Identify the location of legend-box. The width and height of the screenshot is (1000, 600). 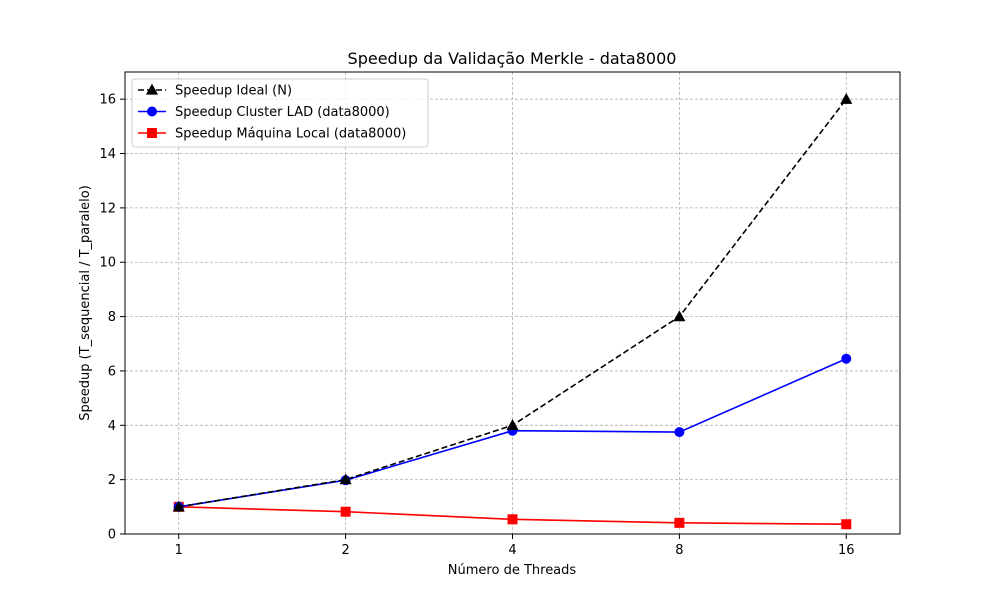
(280, 113).